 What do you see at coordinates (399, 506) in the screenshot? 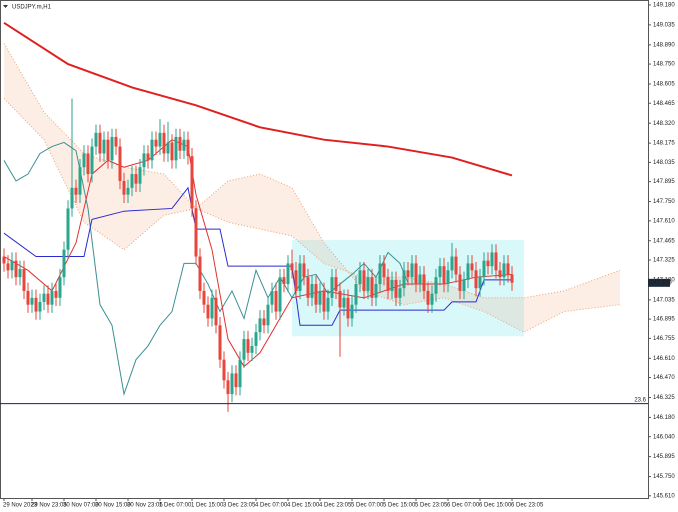
I see `x-tick-label: 5 Dec 15:00` at bounding box center [399, 506].